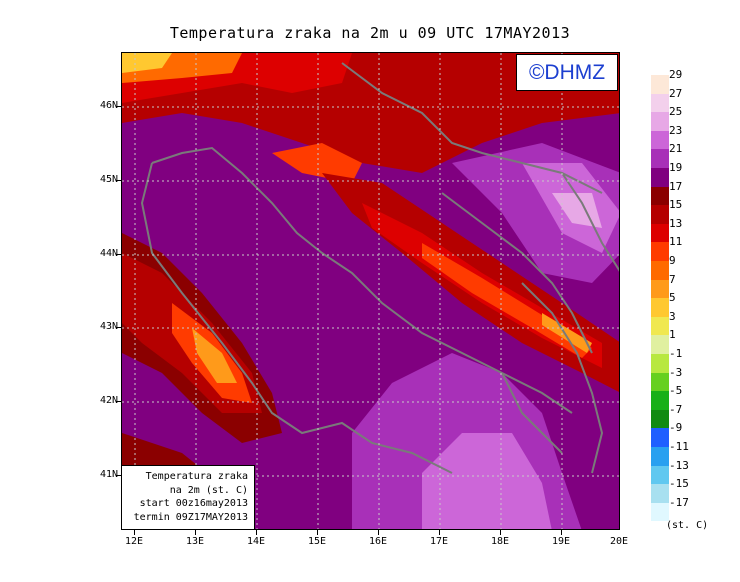 The height and width of the screenshot is (582, 740). Describe the element at coordinates (676, 74) in the screenshot. I see `legend-label: 29` at that location.